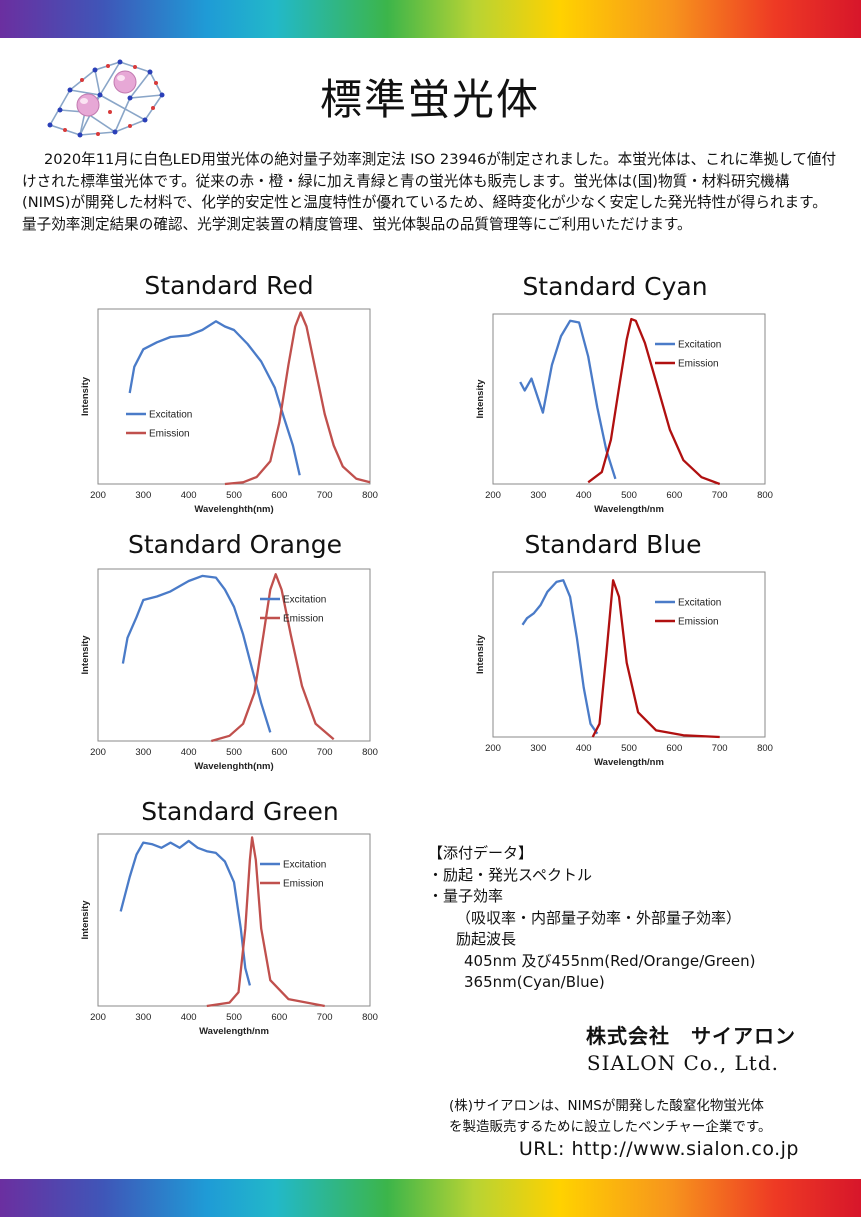  What do you see at coordinates (534, 982) in the screenshot?
I see `wavelength-cyan-blue: 365nm(Cyan/Blue)` at bounding box center [534, 982].